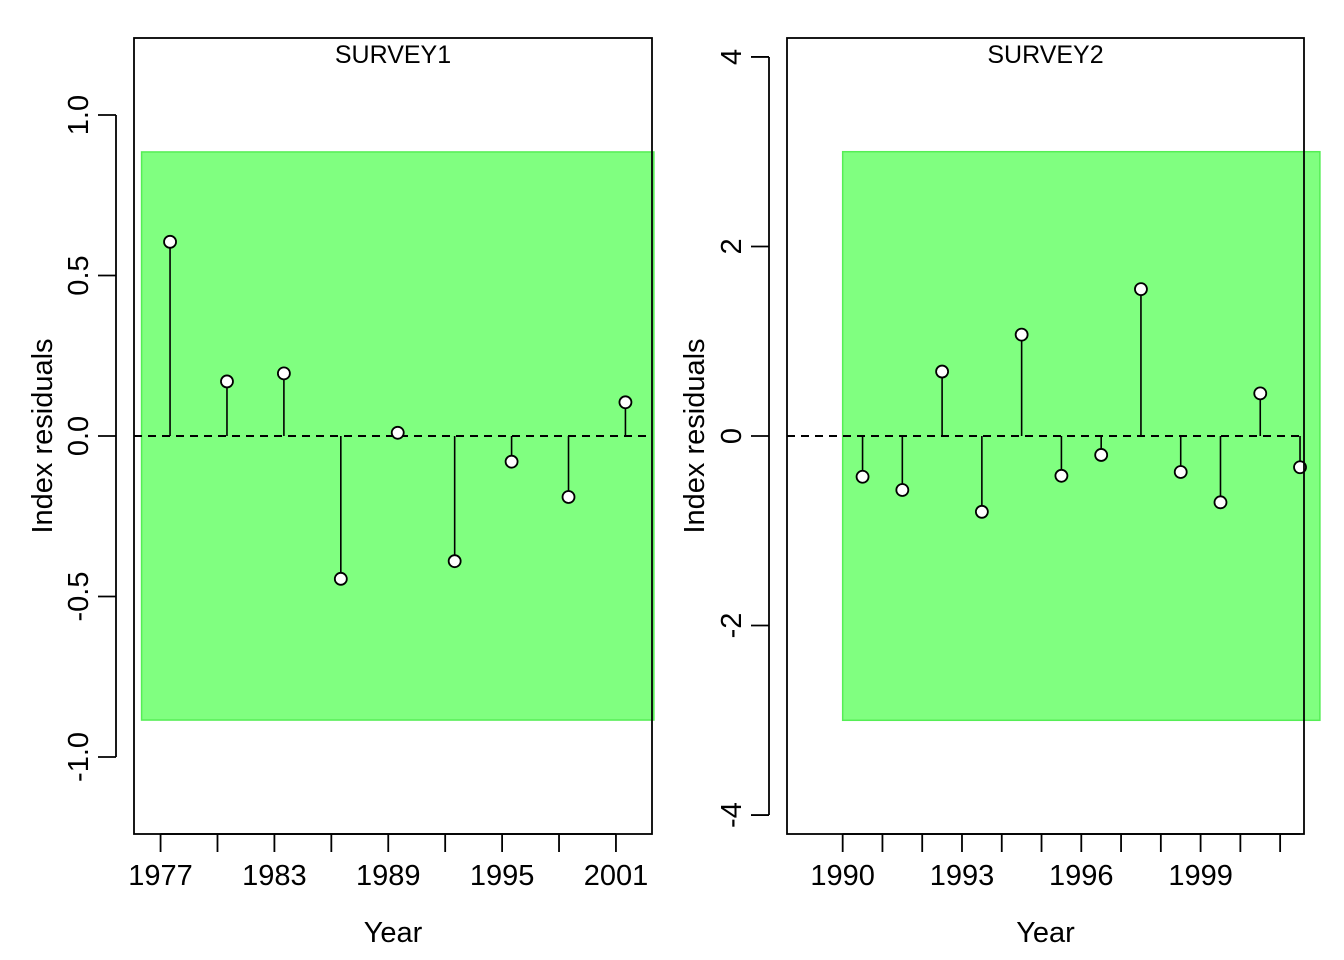 The image size is (1344, 960). What do you see at coordinates (79, 115) in the screenshot?
I see `y-tick-label: 1.0` at bounding box center [79, 115].